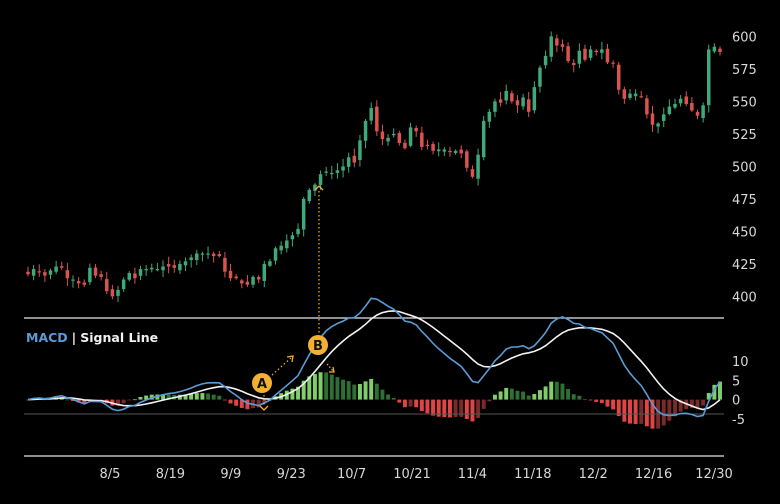 The width and height of the screenshot is (780, 504). Describe the element at coordinates (736, 381) in the screenshot. I see `macd-tick-label: 5` at that location.